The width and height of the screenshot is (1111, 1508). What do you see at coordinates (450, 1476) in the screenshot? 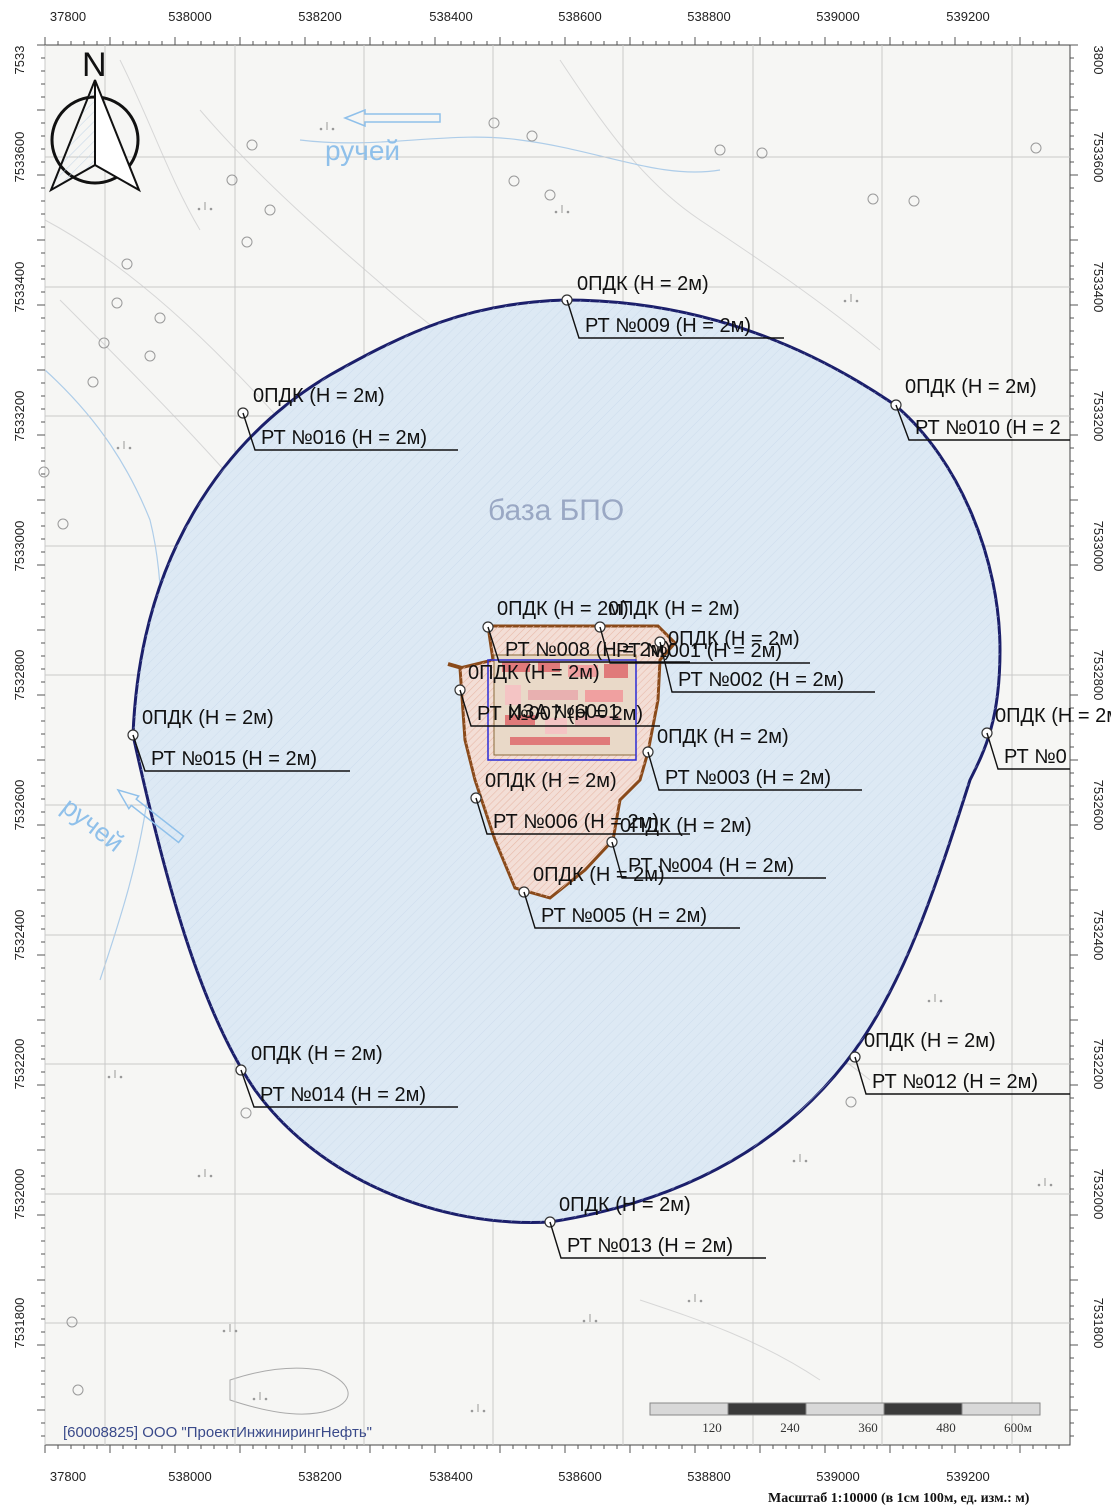
I see `x-tick-bottom: 538400` at bounding box center [450, 1476].